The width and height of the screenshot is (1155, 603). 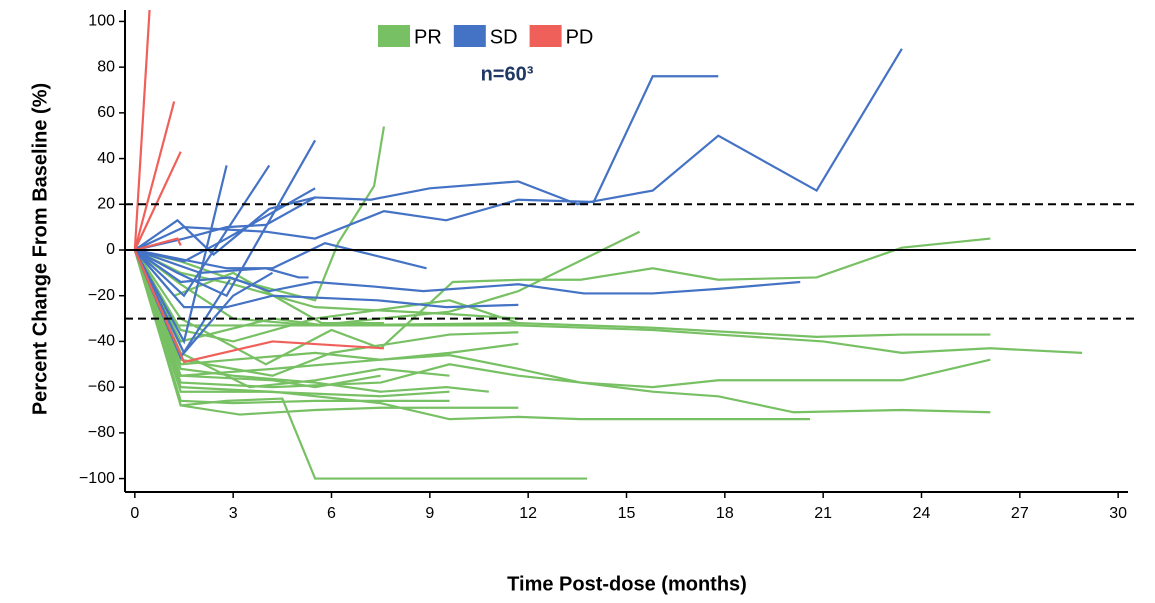 What do you see at coordinates (922, 513) in the screenshot?
I see `x-tick-label: 24` at bounding box center [922, 513].